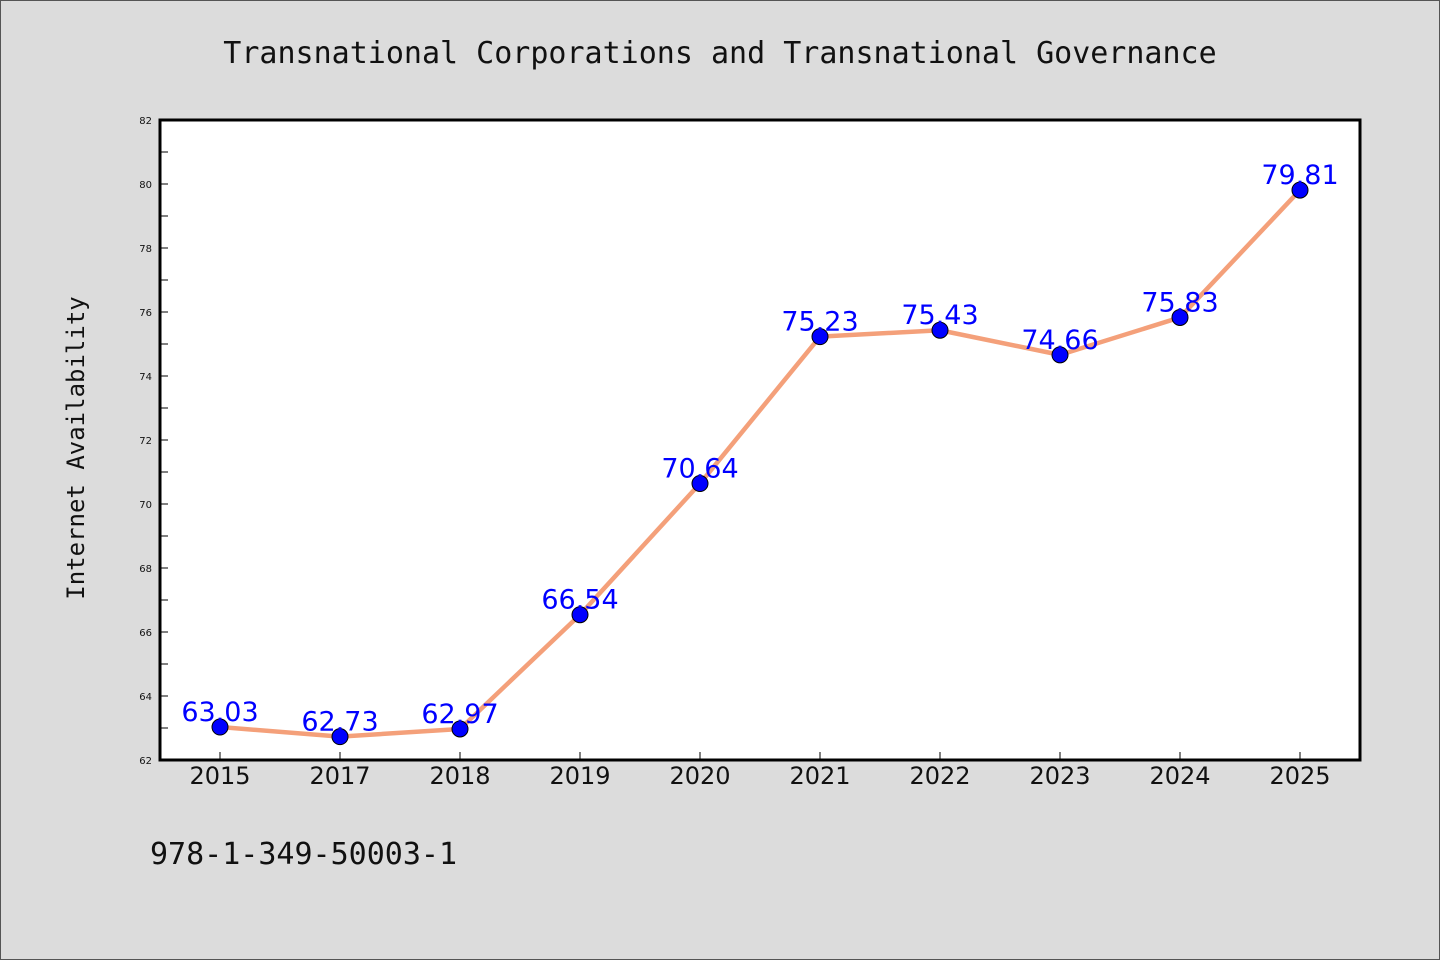 Image resolution: width=1440 pixels, height=960 pixels. Describe the element at coordinates (76, 447) in the screenshot. I see `y-axis-label: Internet Availability` at that location.